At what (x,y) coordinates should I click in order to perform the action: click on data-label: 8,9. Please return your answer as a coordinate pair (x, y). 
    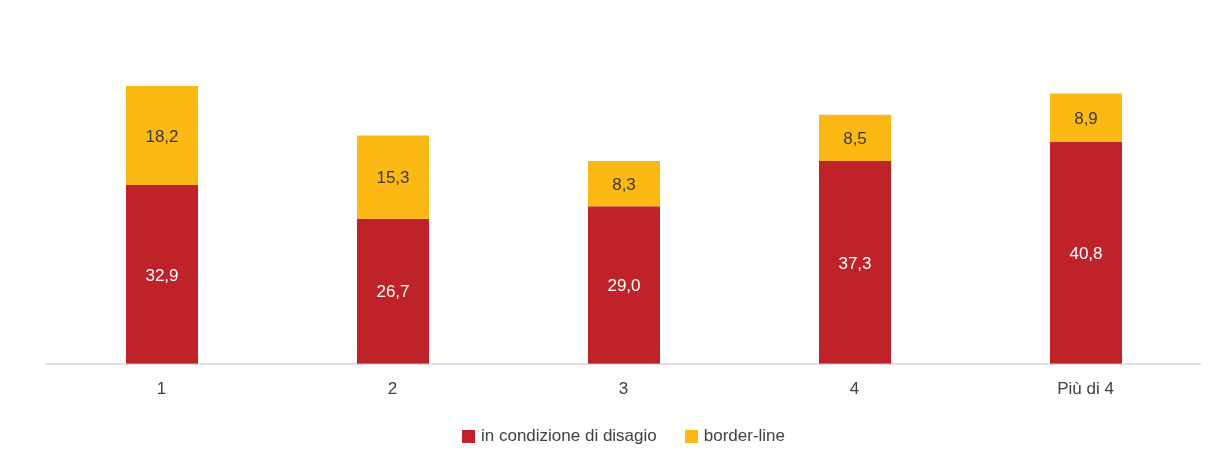
    Looking at the image, I should click on (1086, 118).